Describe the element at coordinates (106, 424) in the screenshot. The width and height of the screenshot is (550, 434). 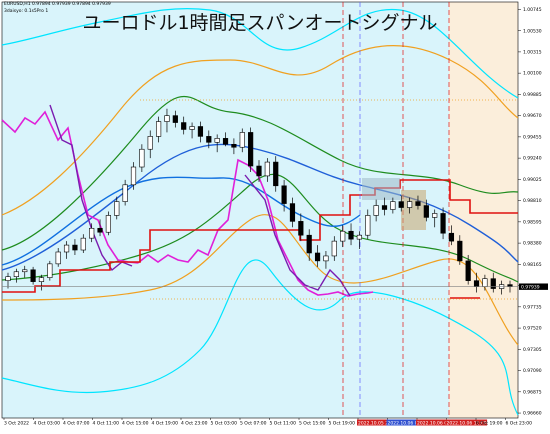
I see `x-tick-label: 4 Oct 11:00` at that location.